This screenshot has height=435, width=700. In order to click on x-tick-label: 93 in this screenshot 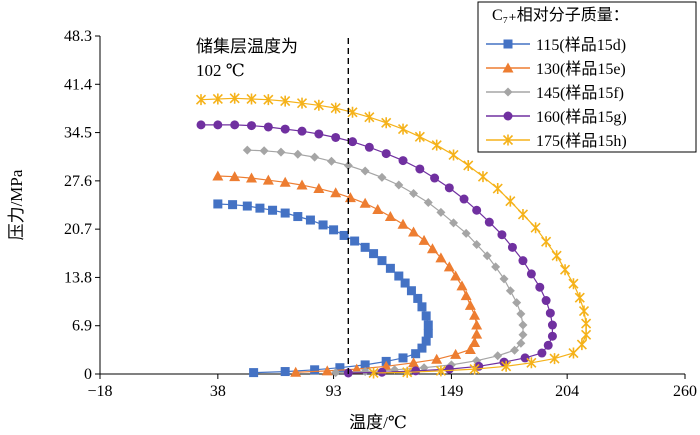, I will do `click(334, 391)`.